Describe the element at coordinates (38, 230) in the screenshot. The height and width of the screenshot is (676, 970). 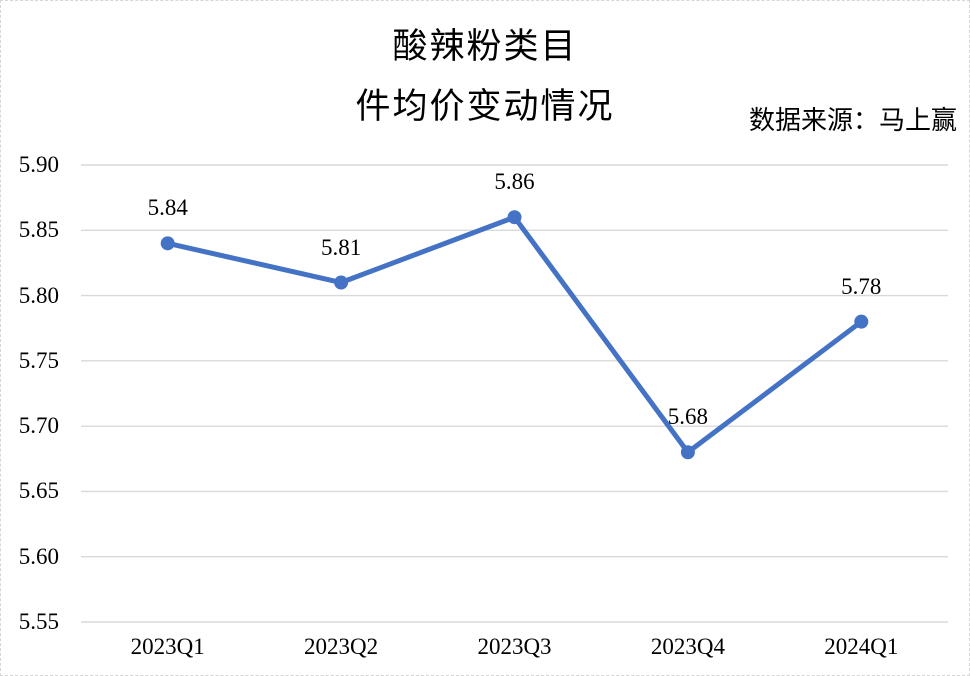
I see `y-tick-label: 5.85` at that location.